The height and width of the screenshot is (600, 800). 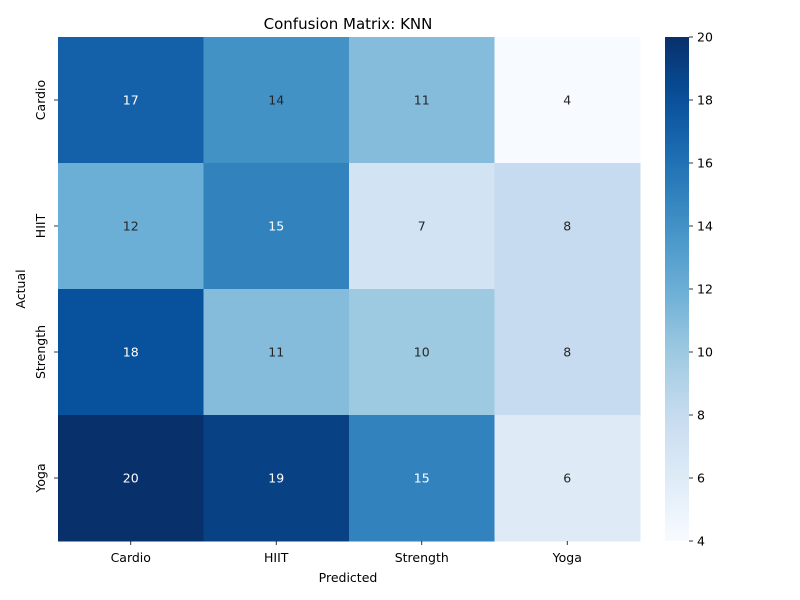 I want to click on x-axis-label: Predicted, so click(x=348, y=577).